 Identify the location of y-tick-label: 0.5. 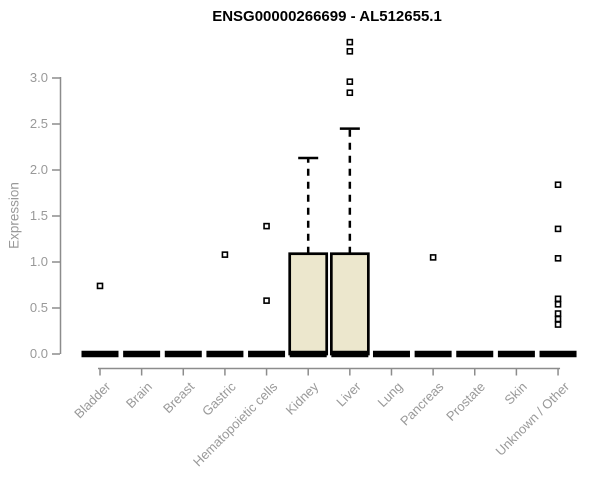
(38, 307).